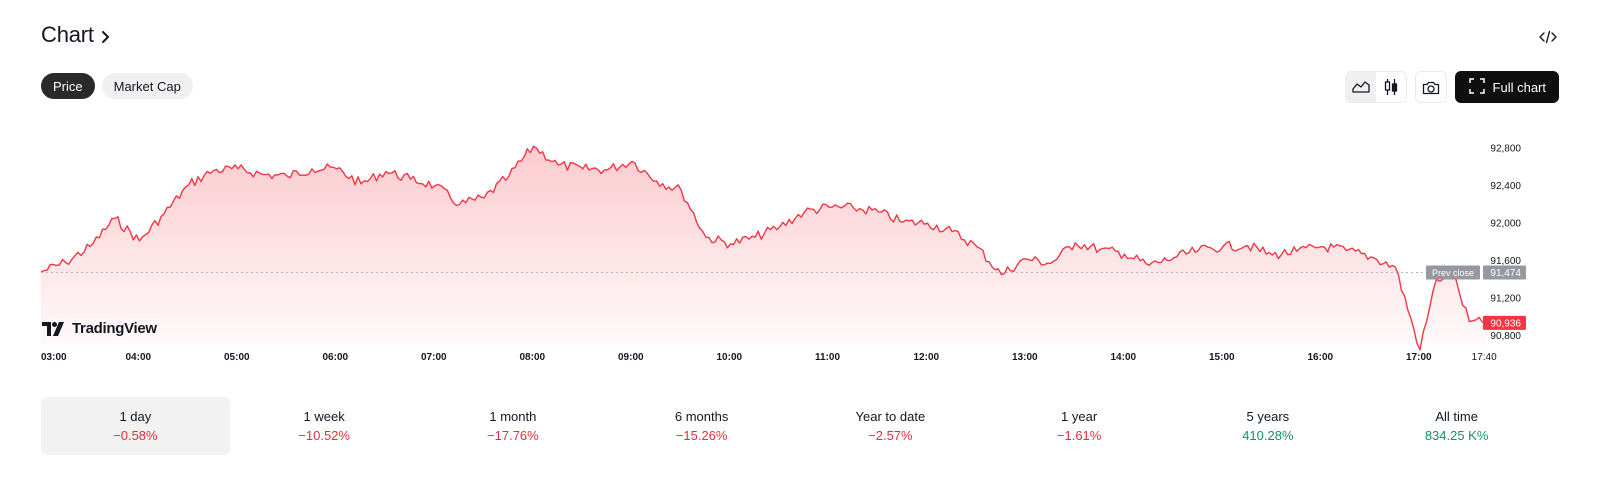  I want to click on period-change: −17.76%, so click(513, 435).